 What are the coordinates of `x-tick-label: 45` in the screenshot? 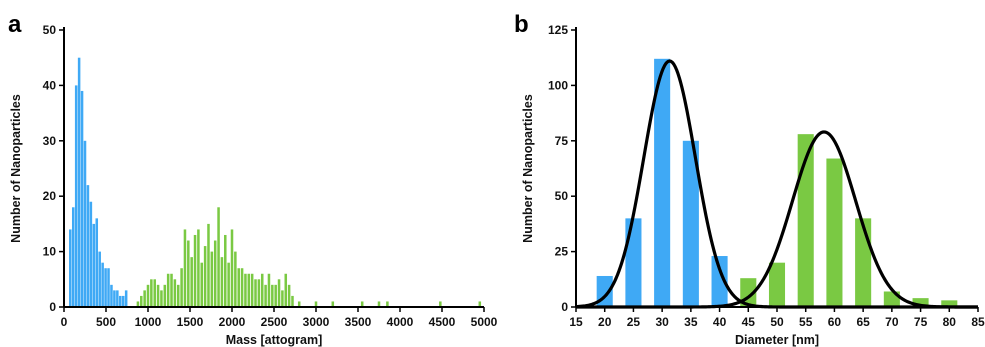 It's located at (749, 322).